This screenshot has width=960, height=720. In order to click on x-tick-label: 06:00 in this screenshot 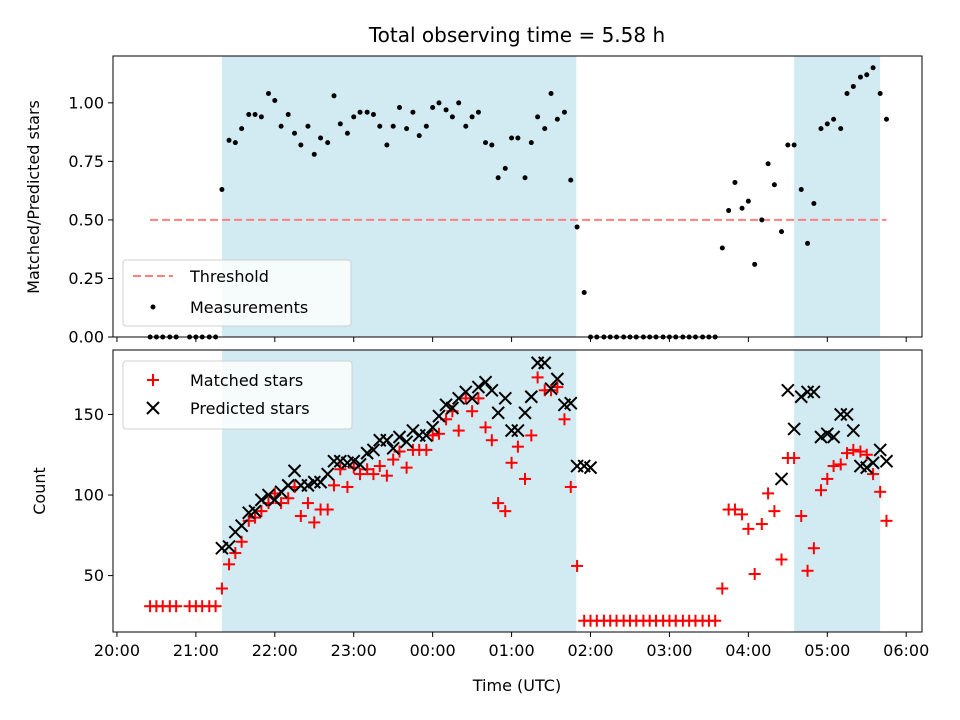, I will do `click(906, 650)`.